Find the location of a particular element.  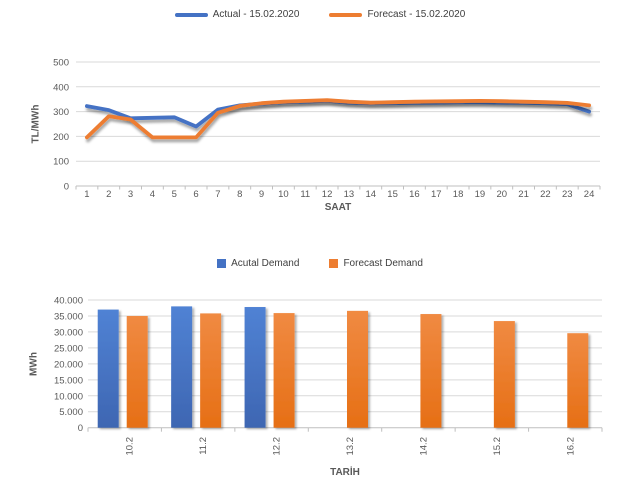

x-tick-label: 10.2 is located at coordinates (130, 446).